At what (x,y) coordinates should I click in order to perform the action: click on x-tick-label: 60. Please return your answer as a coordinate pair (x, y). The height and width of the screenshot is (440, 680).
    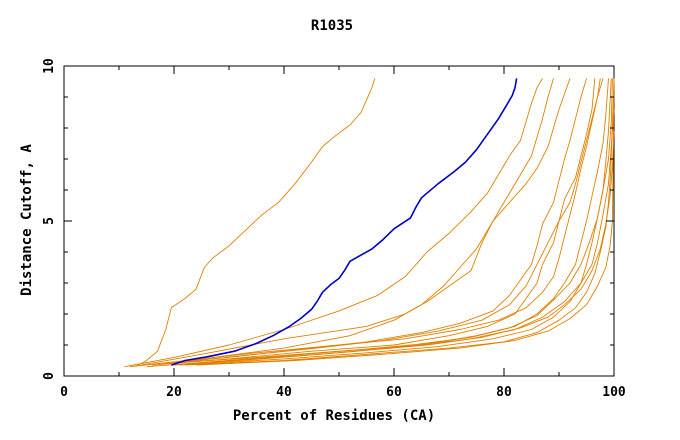
    Looking at the image, I should click on (394, 392).